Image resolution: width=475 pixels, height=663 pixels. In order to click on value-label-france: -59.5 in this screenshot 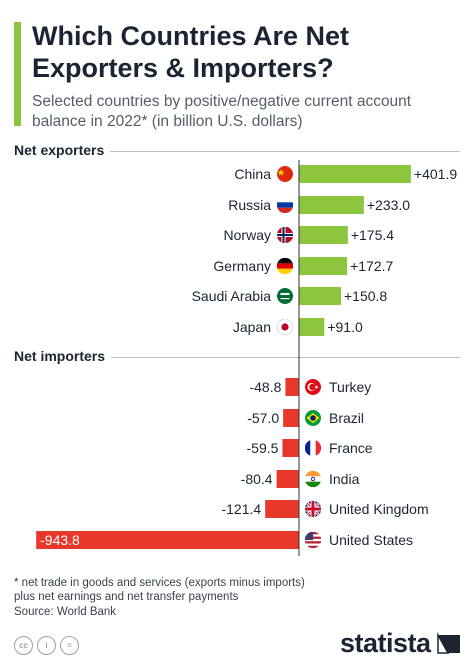, I will do `click(263, 448)`.